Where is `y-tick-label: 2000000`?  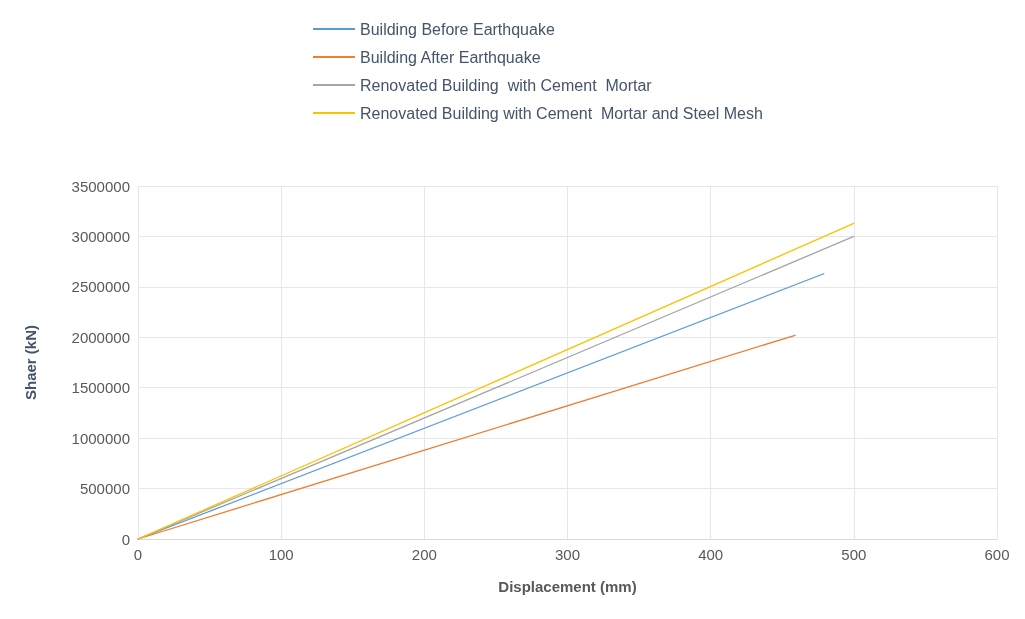
y-tick-label: 2000000 is located at coordinates (100, 337).